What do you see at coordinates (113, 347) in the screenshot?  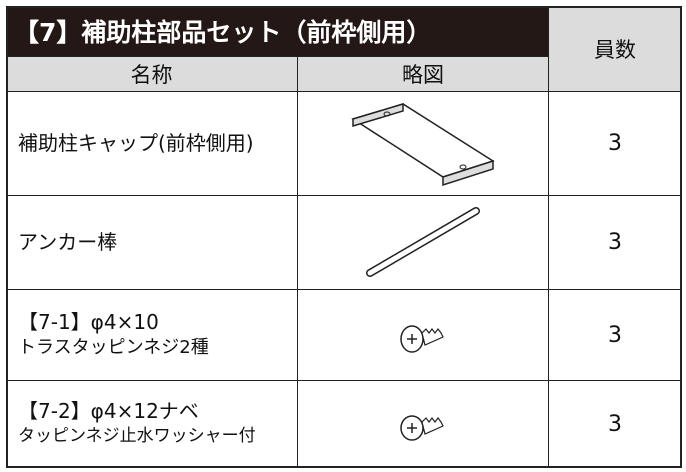 I see `name-line: トラスタッピンネジ2種` at bounding box center [113, 347].